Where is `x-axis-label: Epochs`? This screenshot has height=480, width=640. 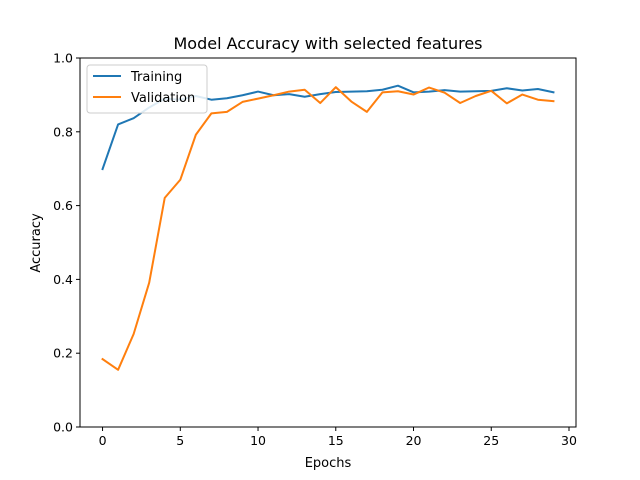
x-axis-label: Epochs is located at coordinates (328, 463).